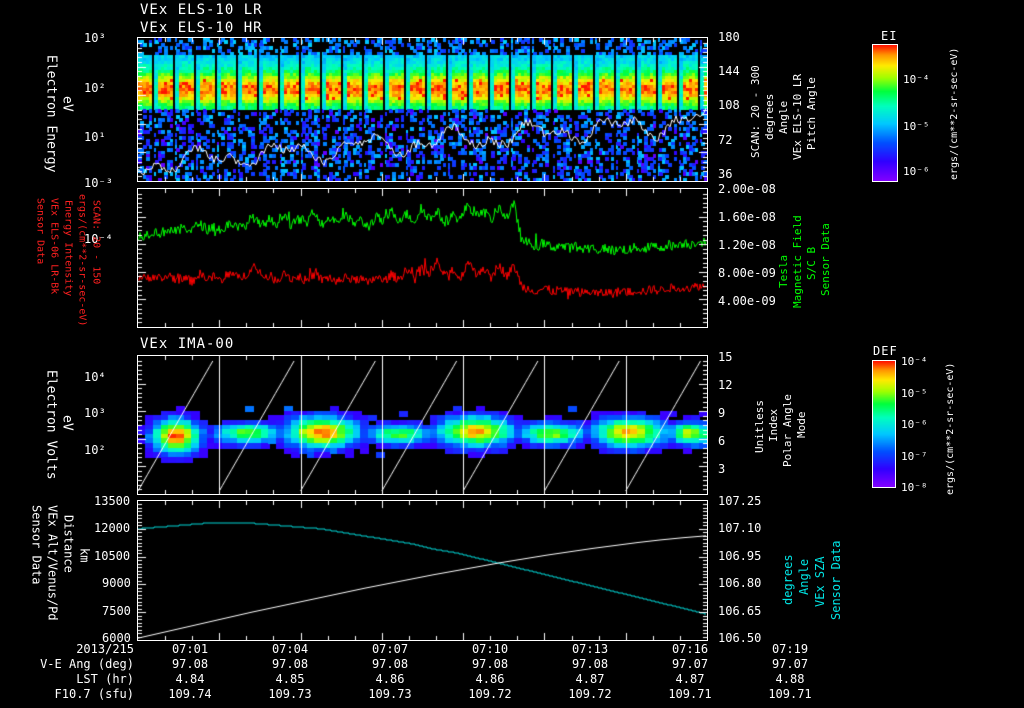 The image size is (1024, 708). Describe the element at coordinates (190, 649) in the screenshot. I see `footer-cell: 07:01` at that location.